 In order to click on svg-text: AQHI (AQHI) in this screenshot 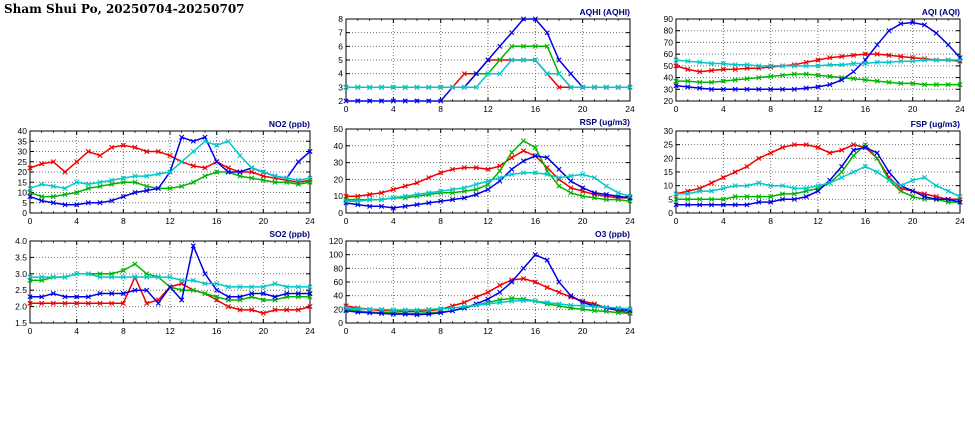, I will do `click(604, 12)`.